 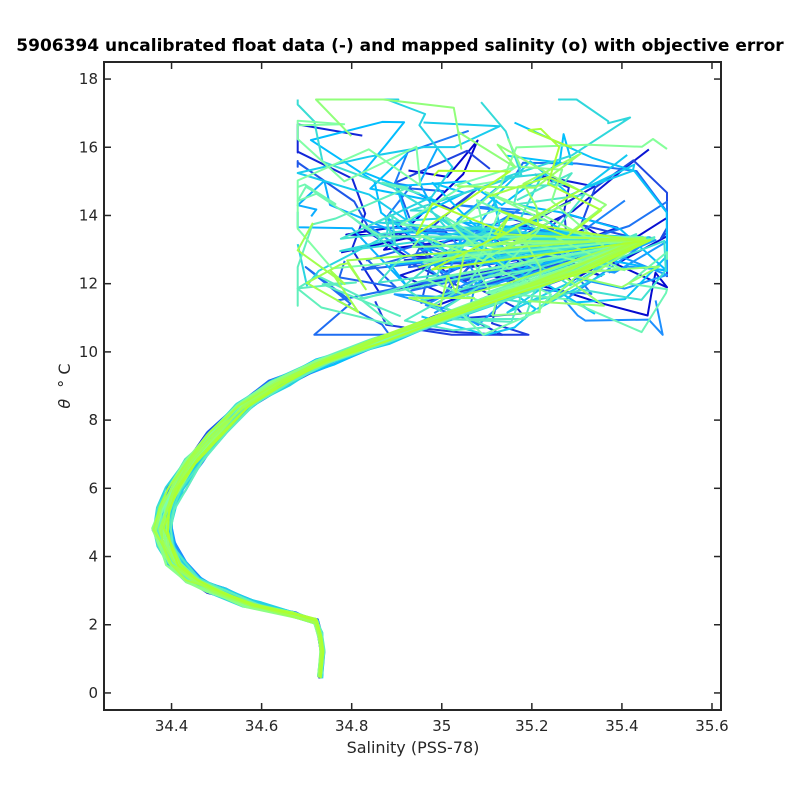 I want to click on y-axis-label-symbol: θ, so click(x=64, y=404).